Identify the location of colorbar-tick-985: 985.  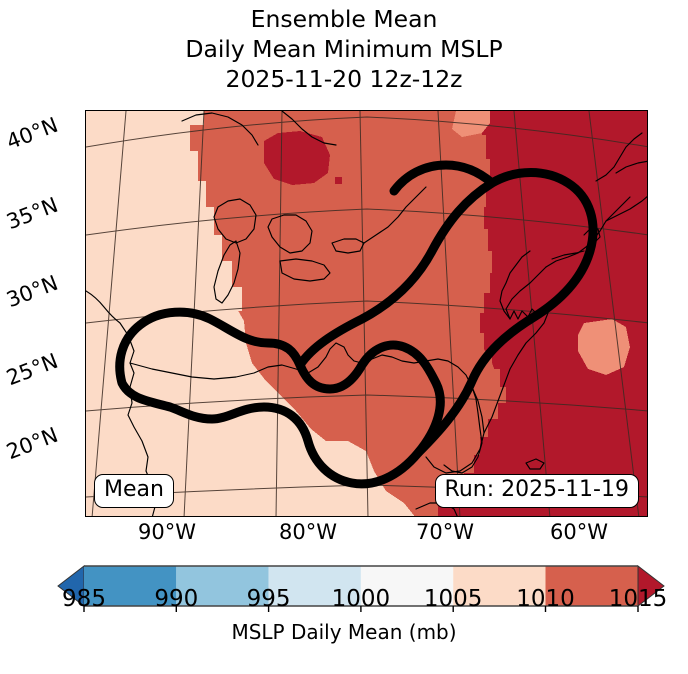
(84, 599).